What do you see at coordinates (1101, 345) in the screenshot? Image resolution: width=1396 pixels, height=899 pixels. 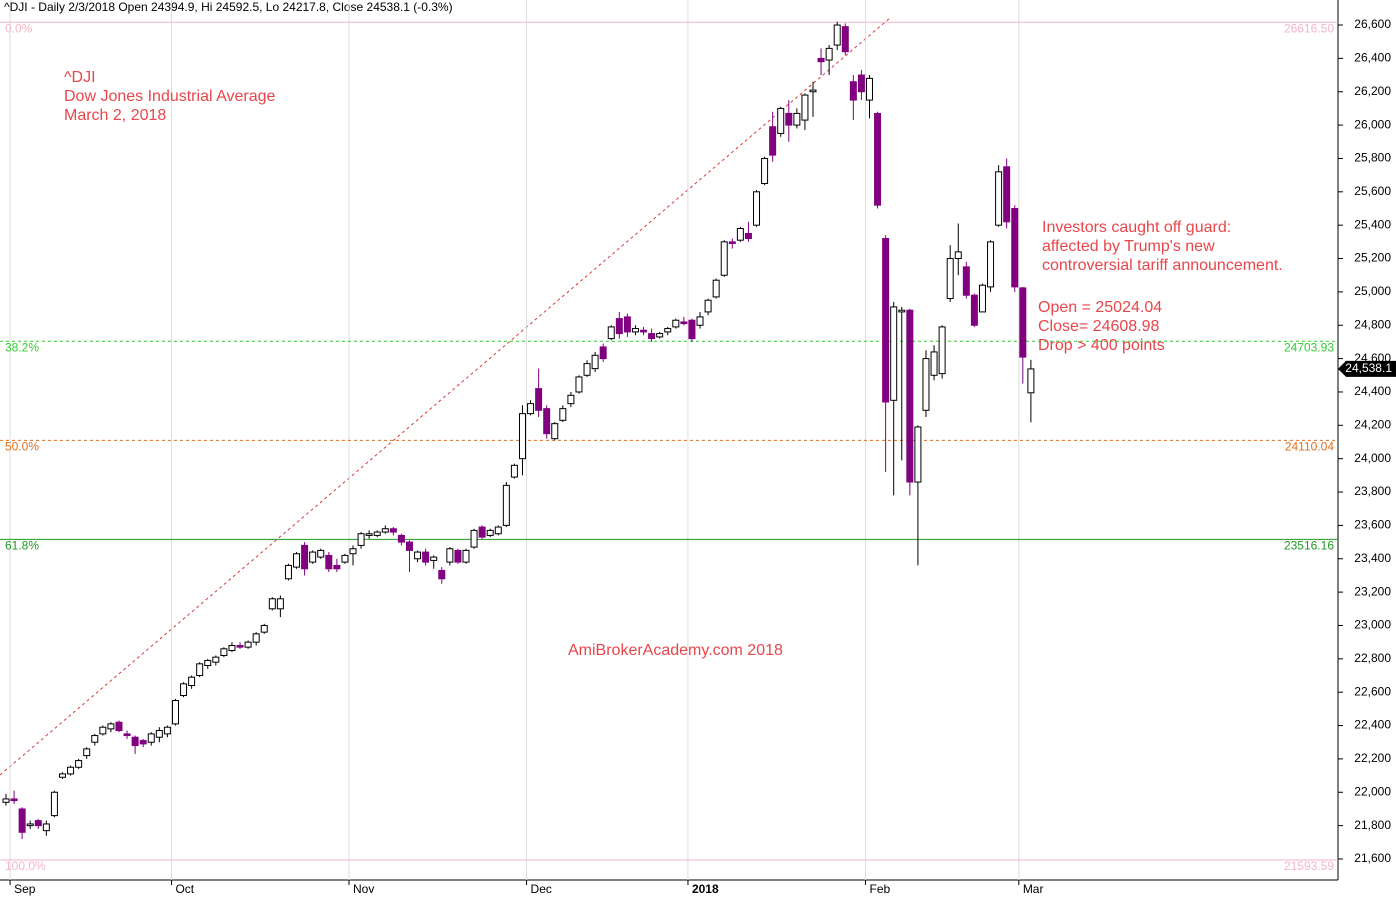 I see `detail-line: Drop > 400 points` at bounding box center [1101, 345].